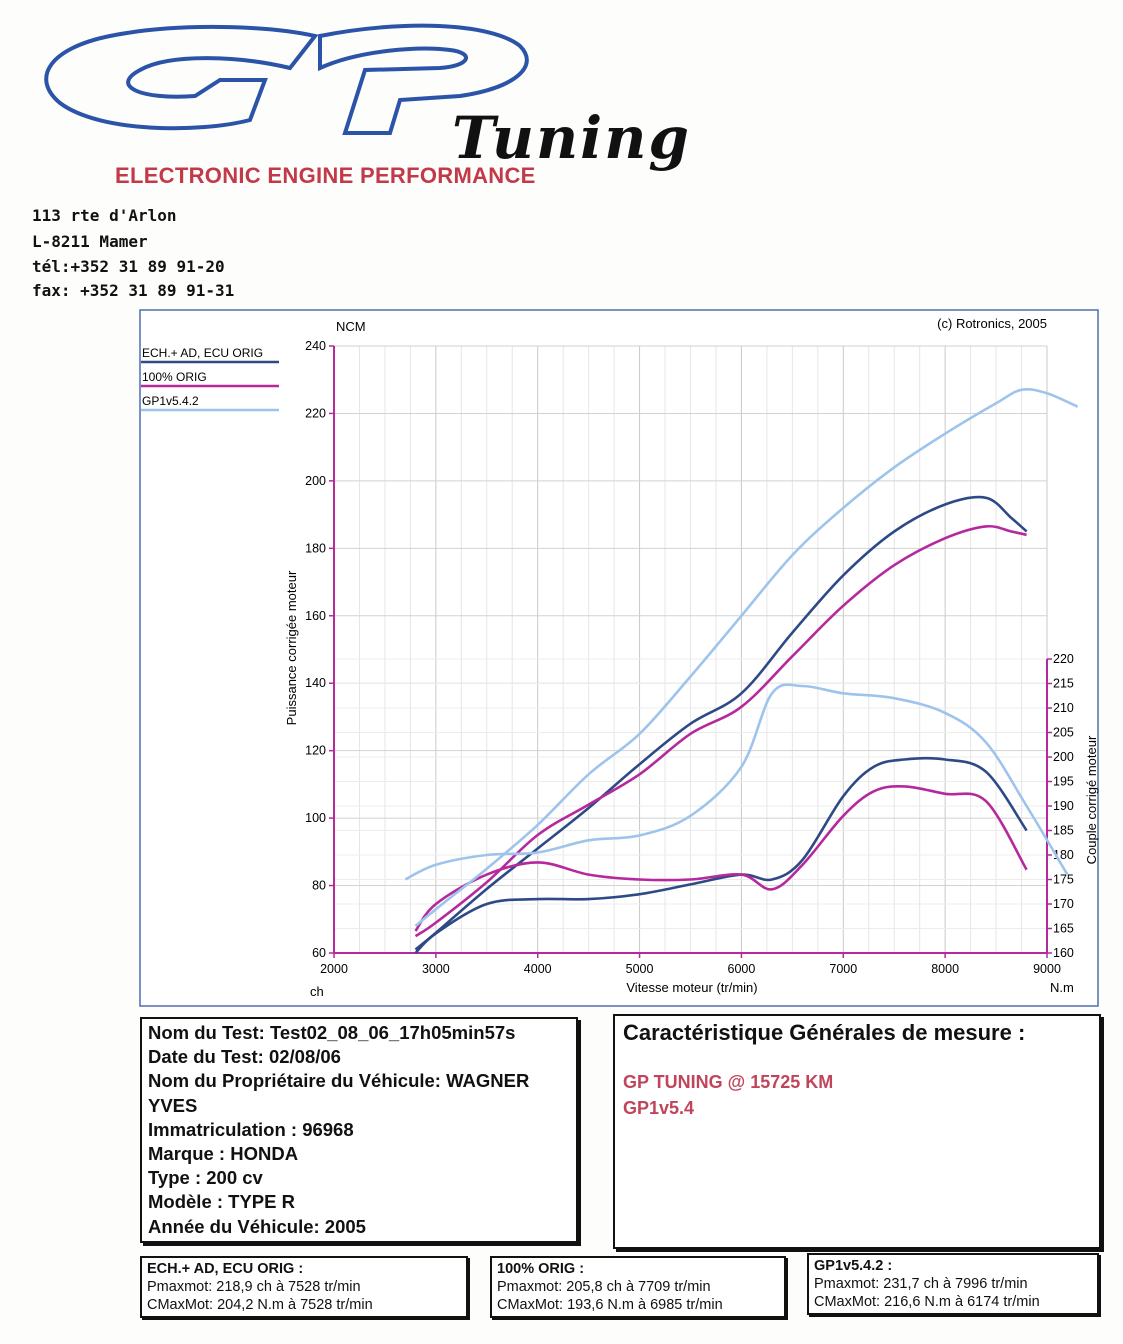 The image size is (1123, 1344). I want to click on y-tick-label-left: 140, so click(315, 683).